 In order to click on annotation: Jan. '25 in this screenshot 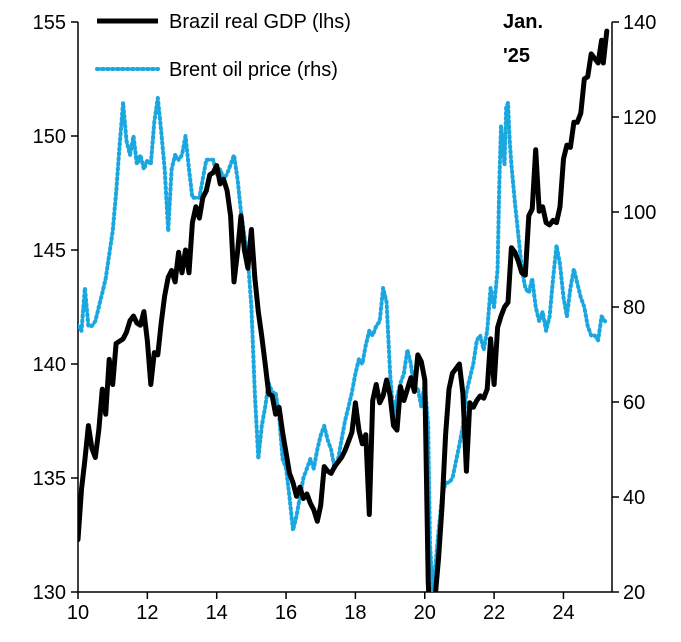, I will do `click(523, 39)`.